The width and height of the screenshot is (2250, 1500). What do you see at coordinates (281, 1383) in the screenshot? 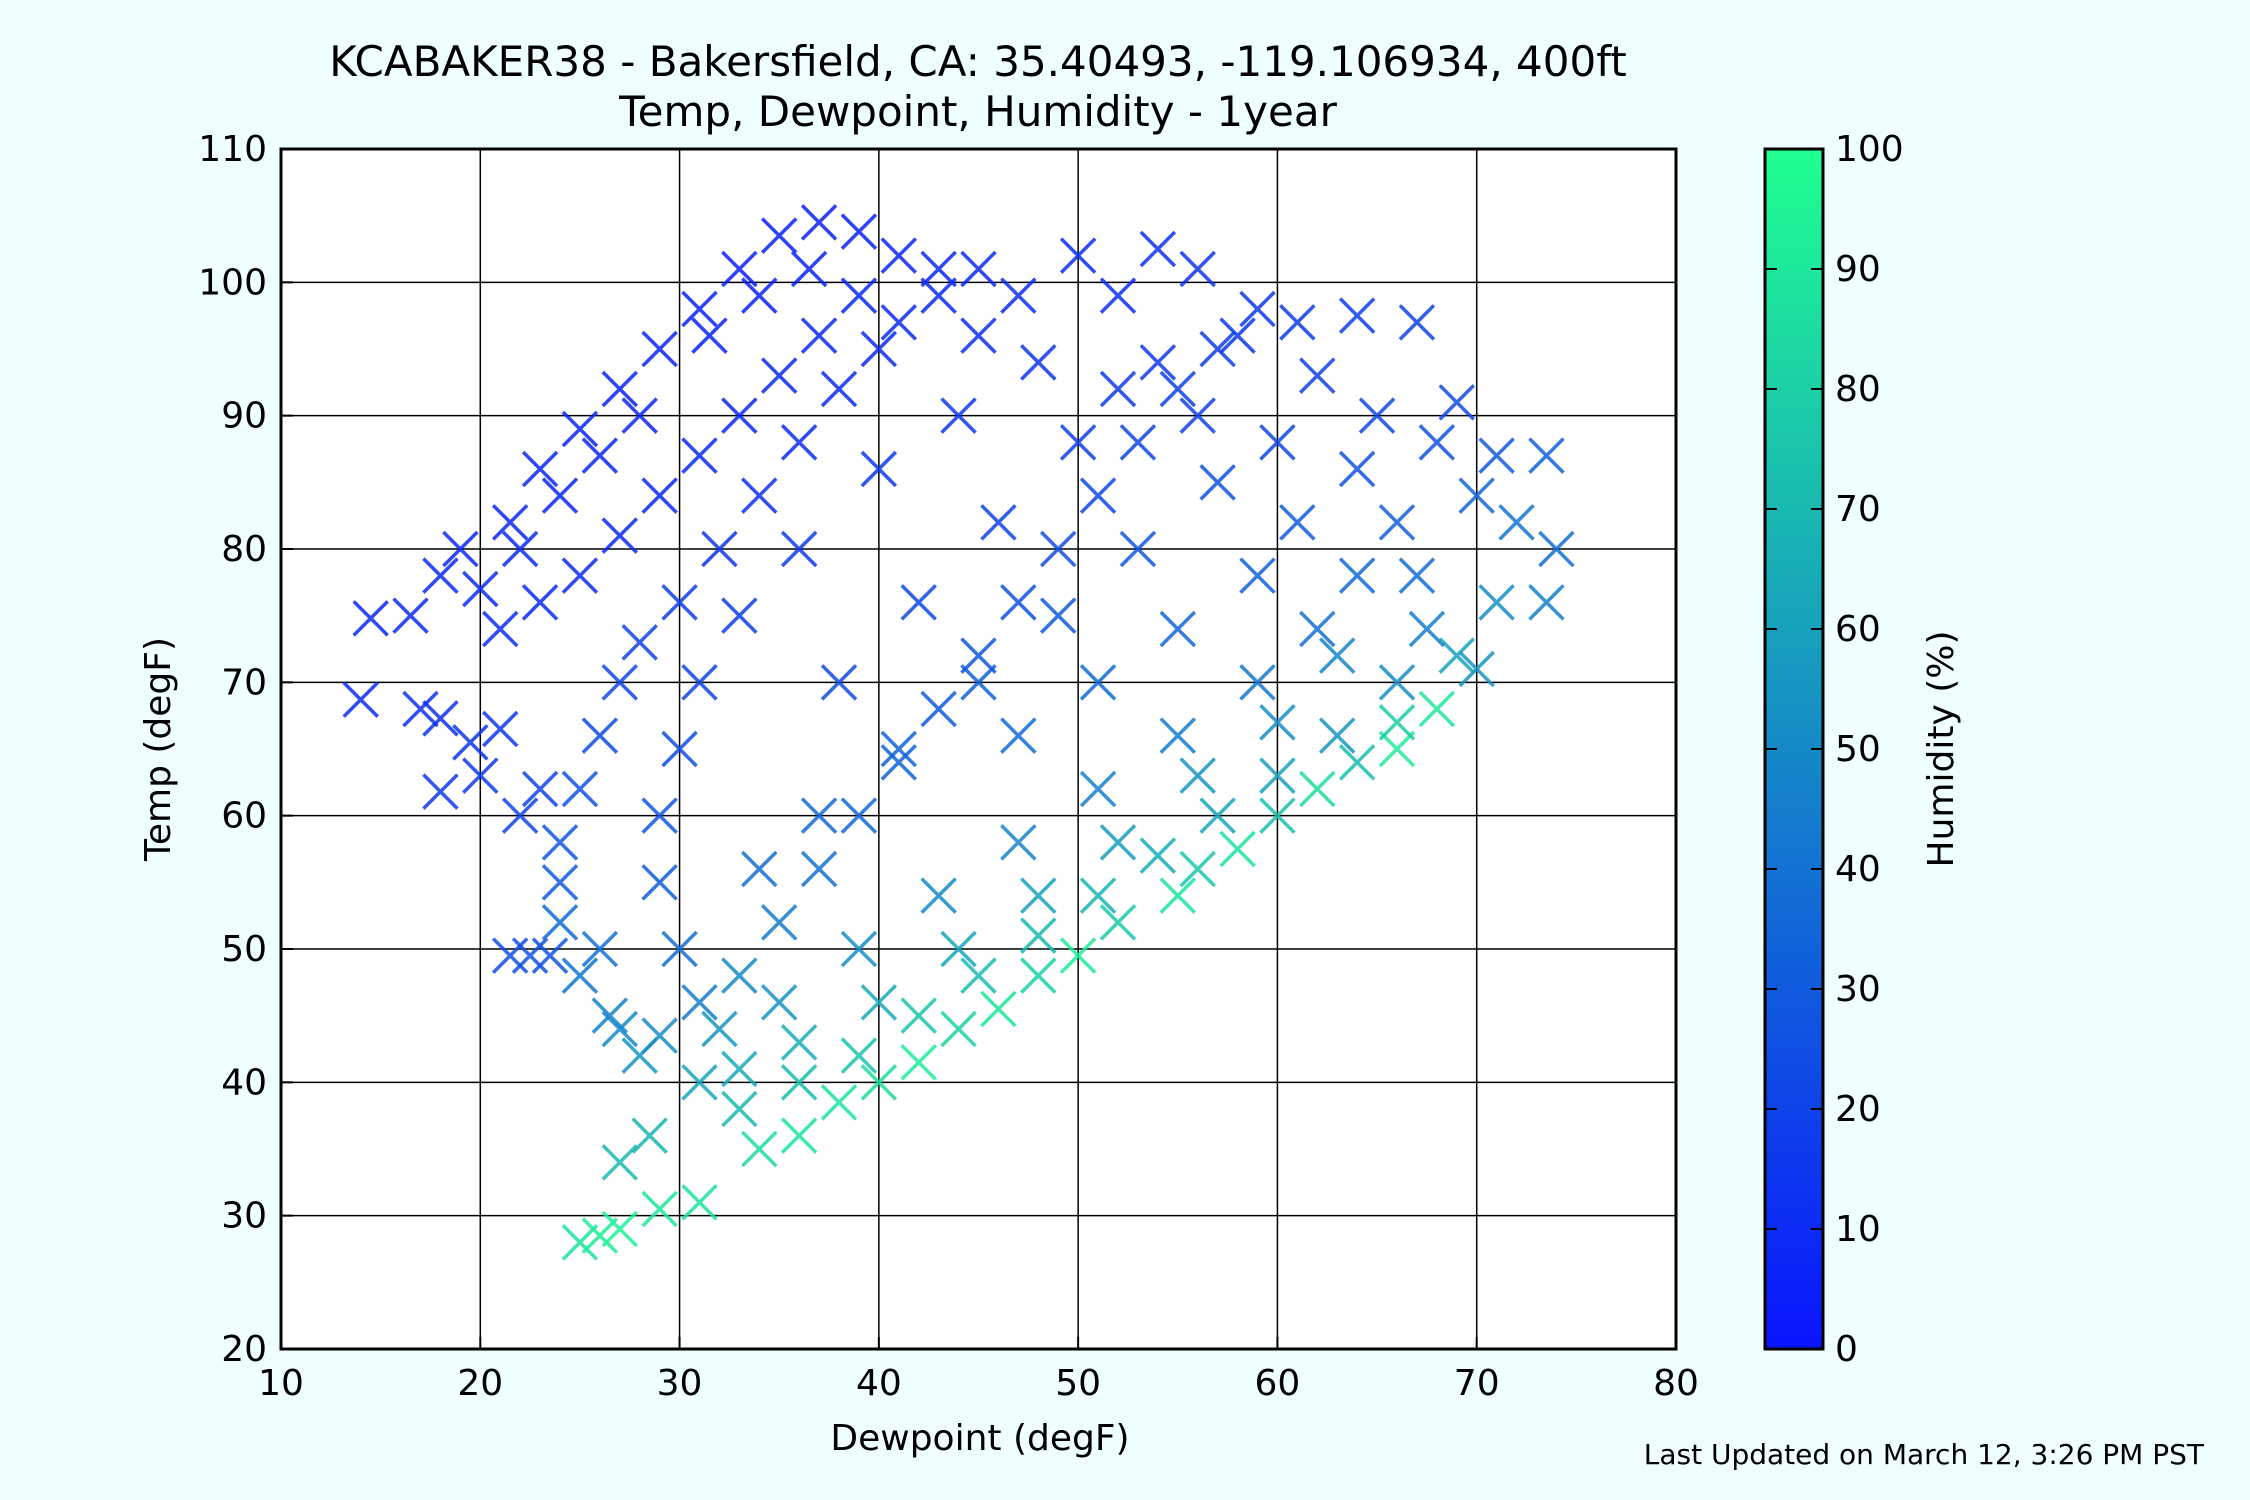
I see `x-tick-label: 10` at bounding box center [281, 1383].